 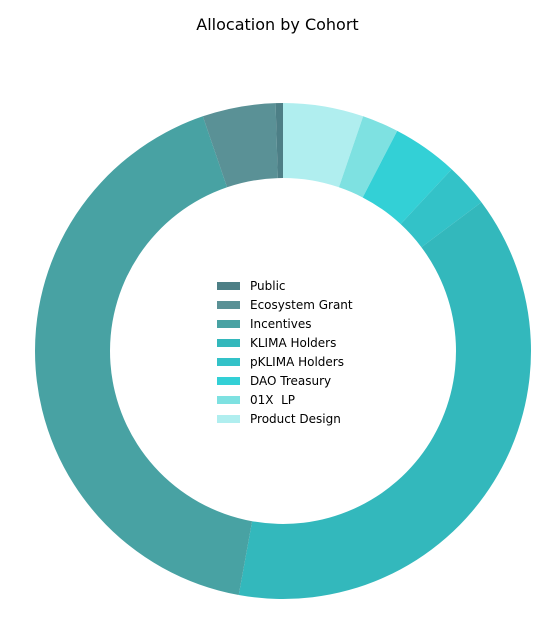 I want to click on legend-item: pKLIMA Holders, so click(x=285, y=362).